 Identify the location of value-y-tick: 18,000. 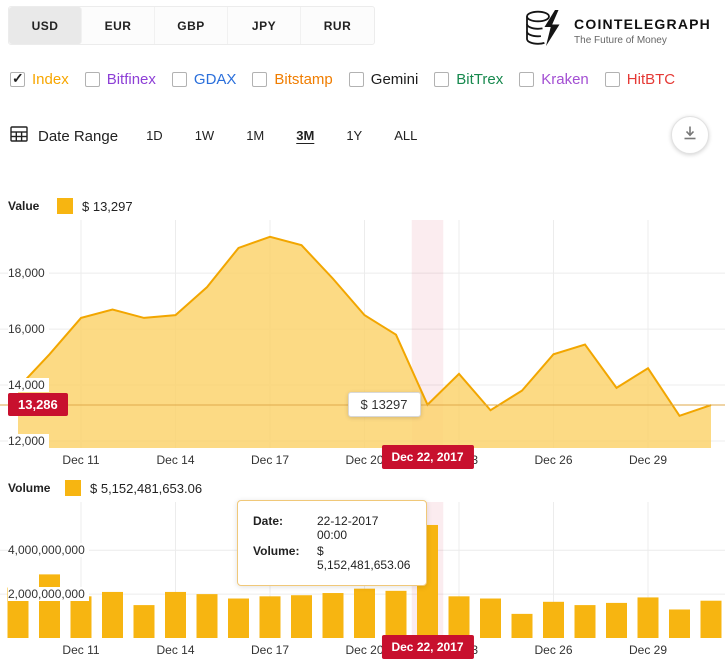
(28, 273).